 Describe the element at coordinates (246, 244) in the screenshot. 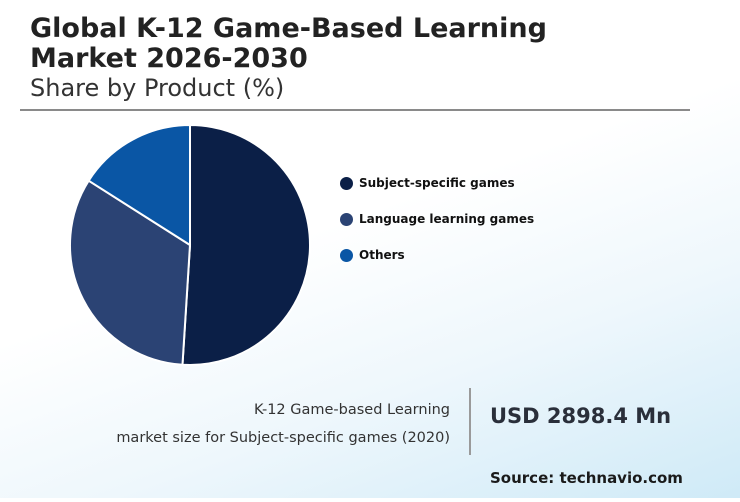

I see `pie-slice-subject-specific-games` at that location.